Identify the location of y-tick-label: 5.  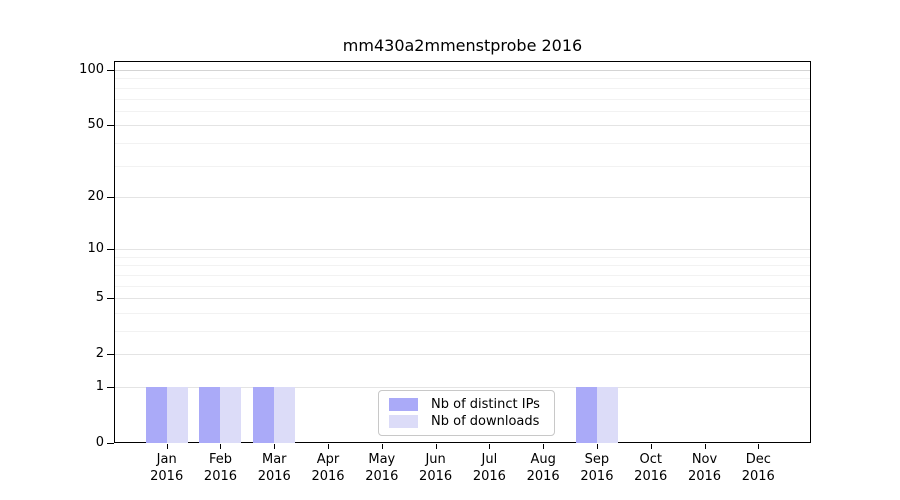
(99, 298).